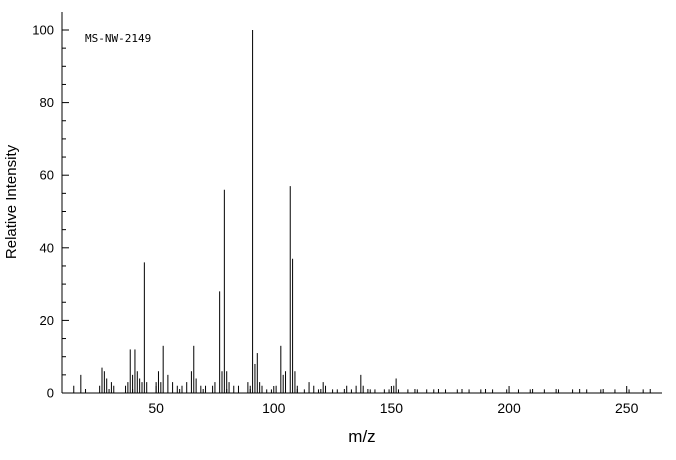 The height and width of the screenshot is (460, 676). I want to click on spectrum-id-label: MS-NW-2149, so click(118, 38).